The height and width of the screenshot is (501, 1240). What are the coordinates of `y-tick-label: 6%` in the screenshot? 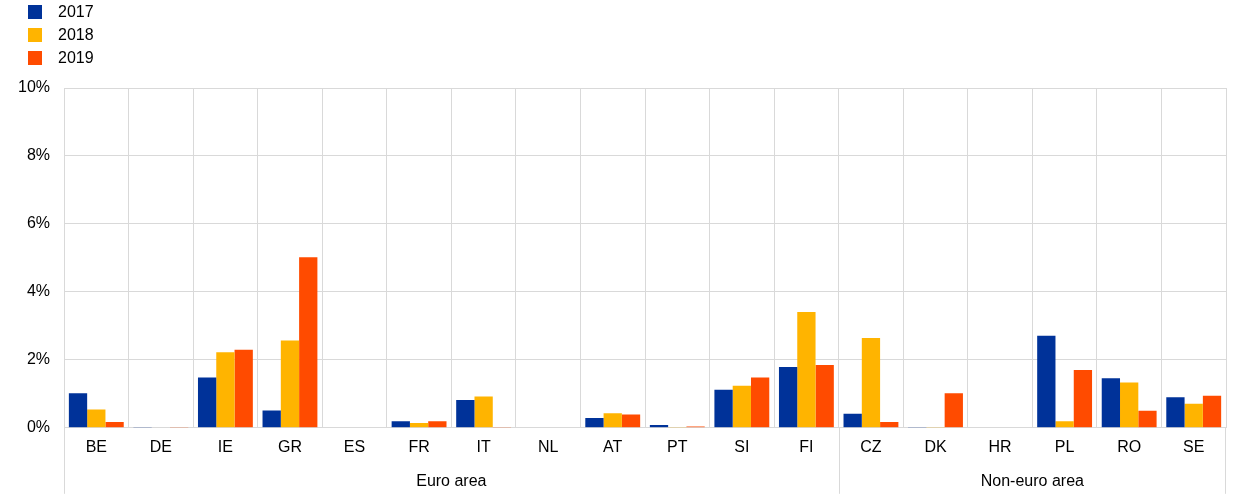 It's located at (38, 223).